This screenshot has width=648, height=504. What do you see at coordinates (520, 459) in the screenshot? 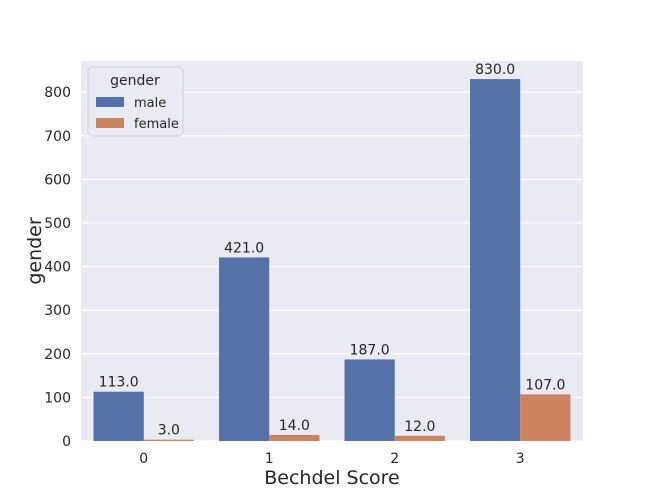
I see `x-tick-label: 3` at bounding box center [520, 459].